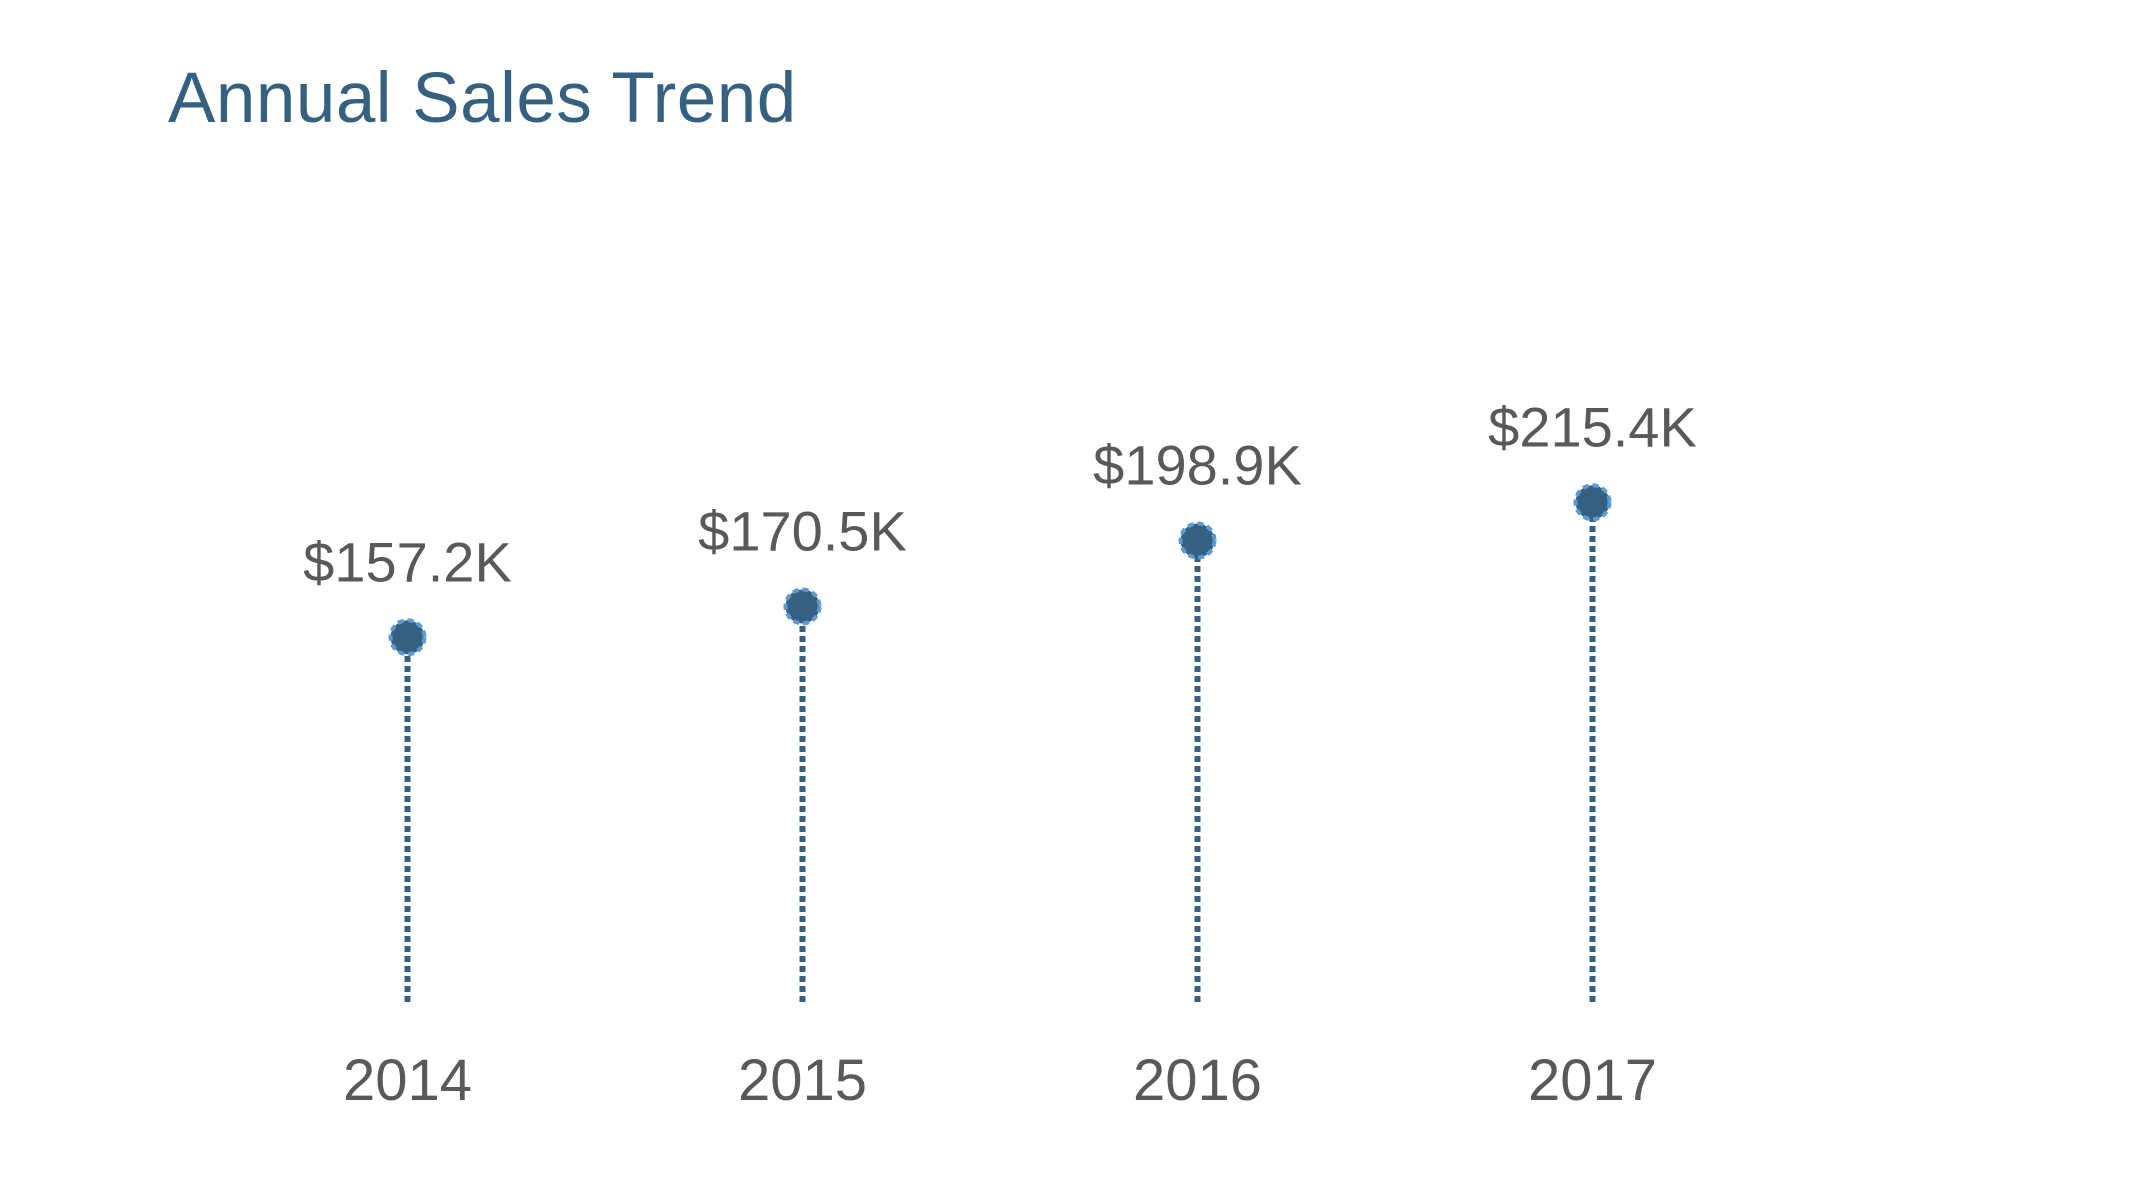 The image size is (2150, 1182). I want to click on data-label-2017: $215.4K, so click(1592, 426).